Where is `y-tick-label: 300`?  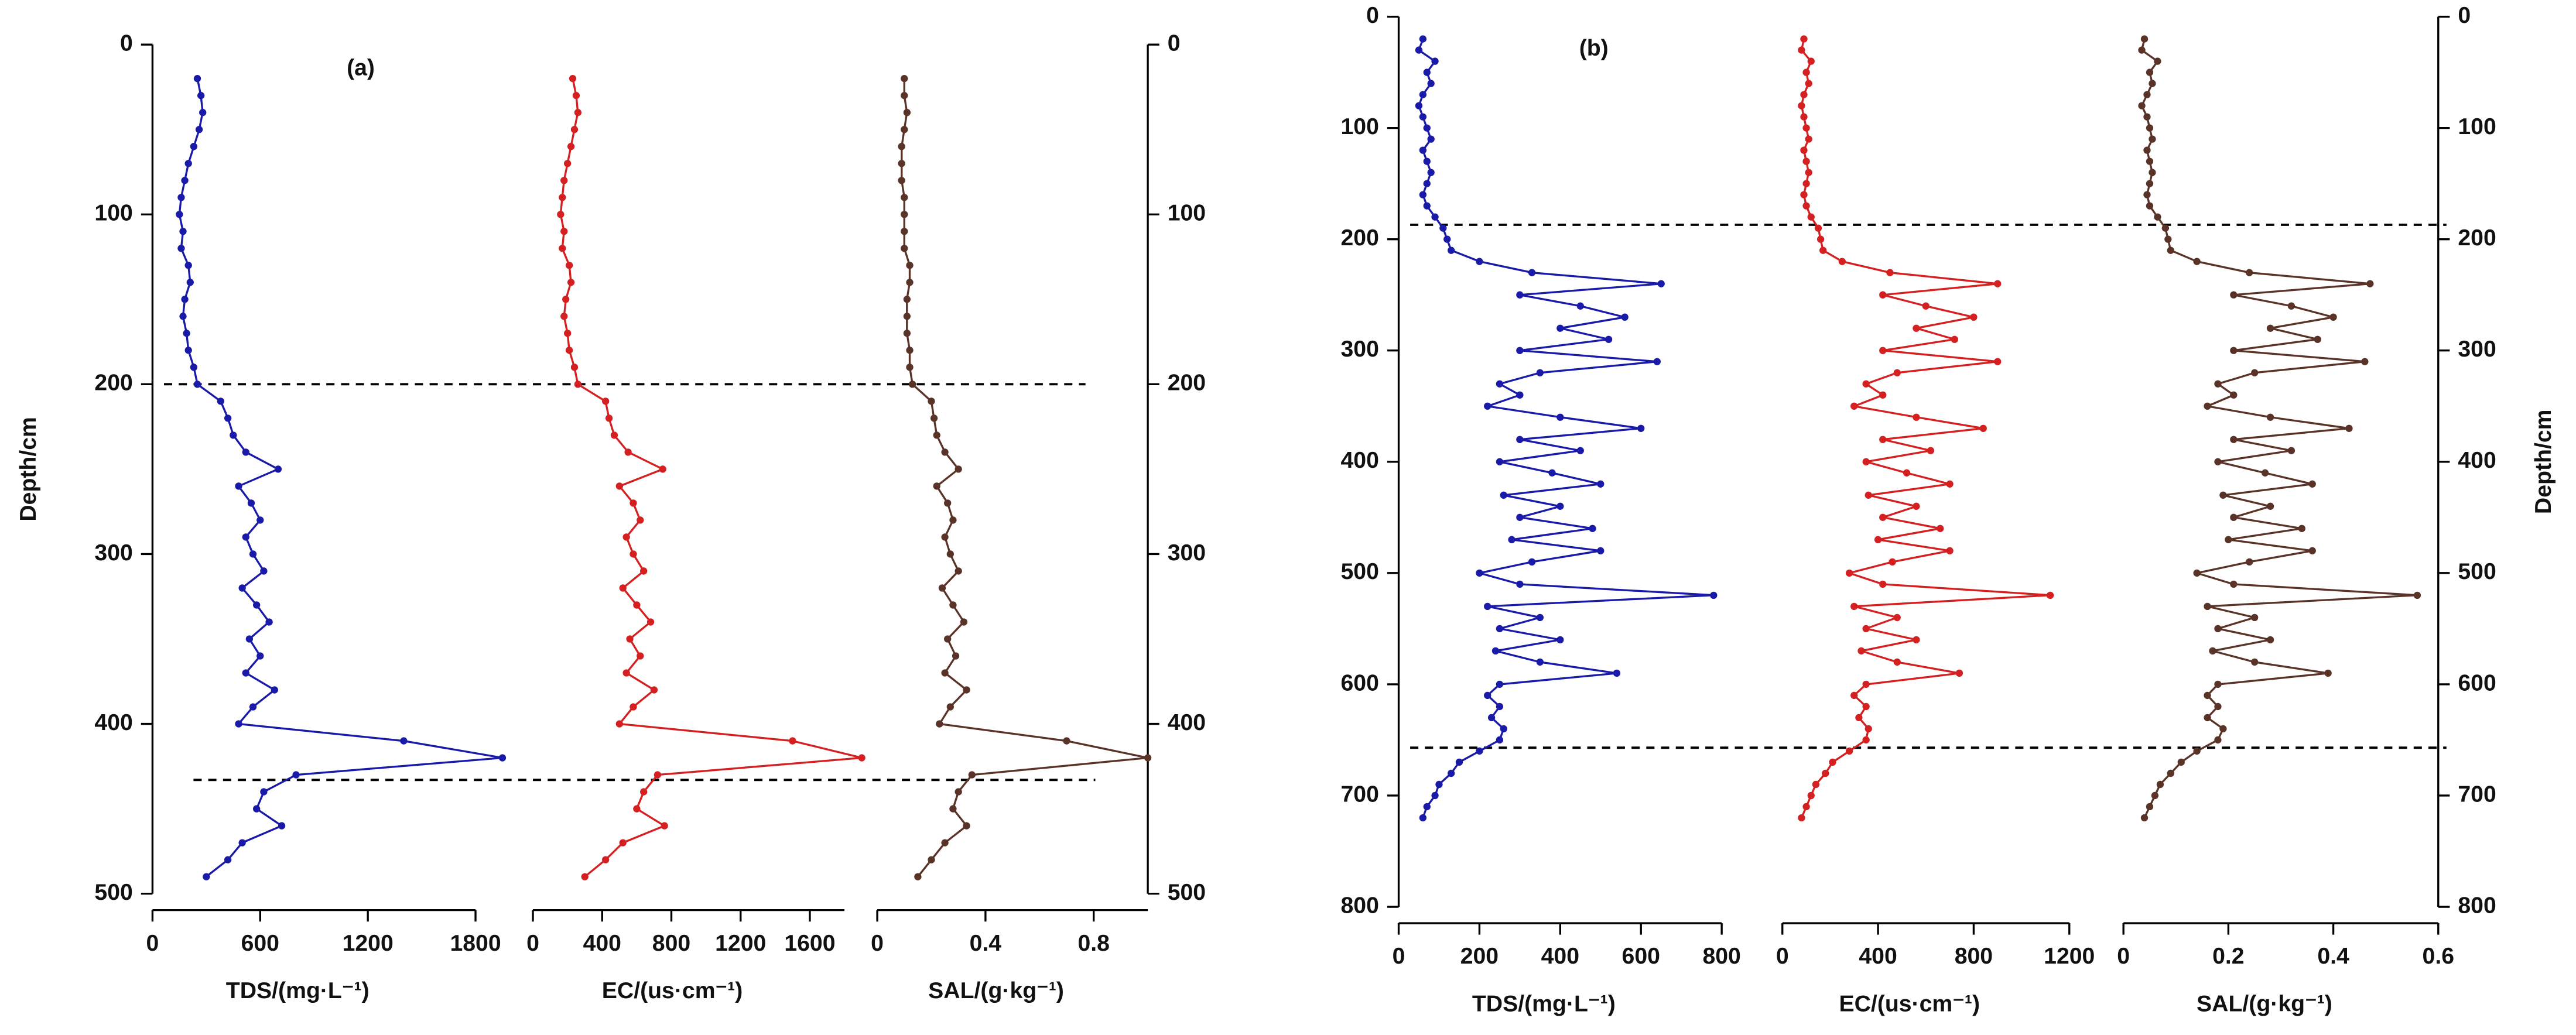
y-tick-label: 300 is located at coordinates (1360, 350).